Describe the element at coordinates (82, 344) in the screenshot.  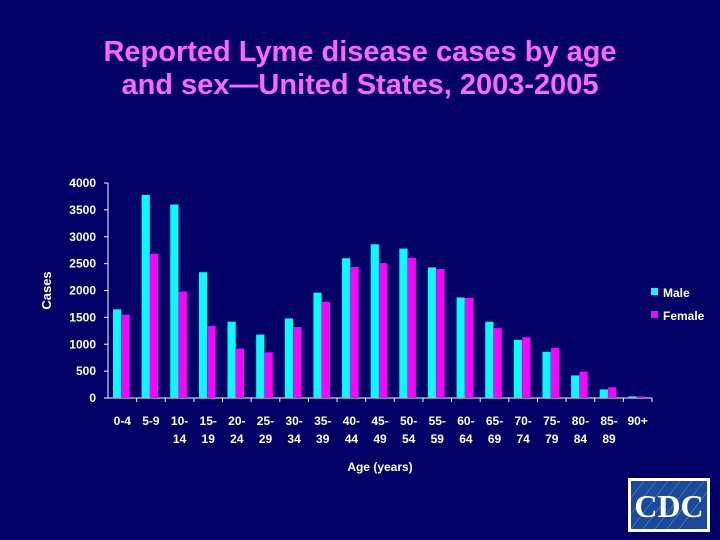
I see `y-tick-label: 1000` at that location.